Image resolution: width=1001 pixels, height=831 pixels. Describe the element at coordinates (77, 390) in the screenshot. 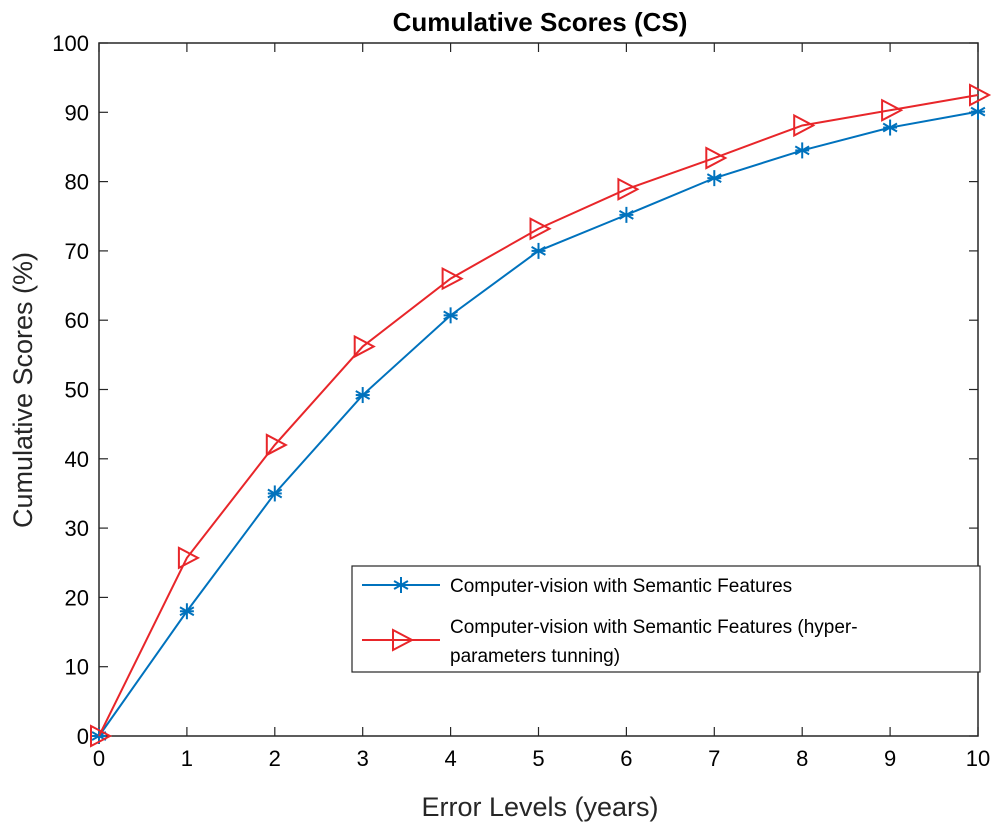

I see `y-tick-label: 50` at that location.